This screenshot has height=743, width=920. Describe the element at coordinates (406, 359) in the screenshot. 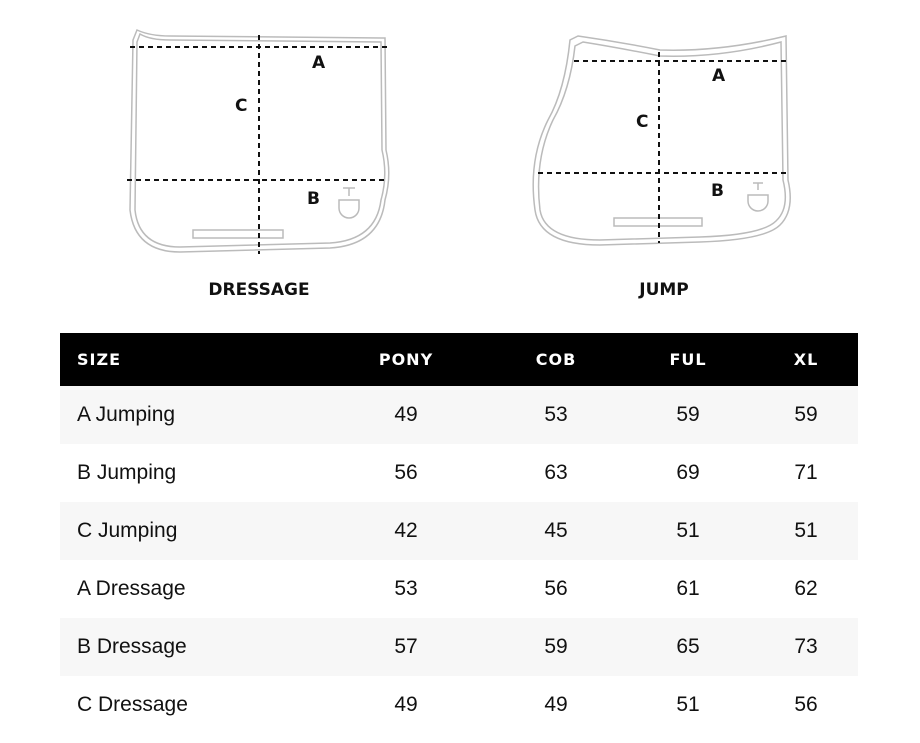

I see `header-pony: PONY` at that location.